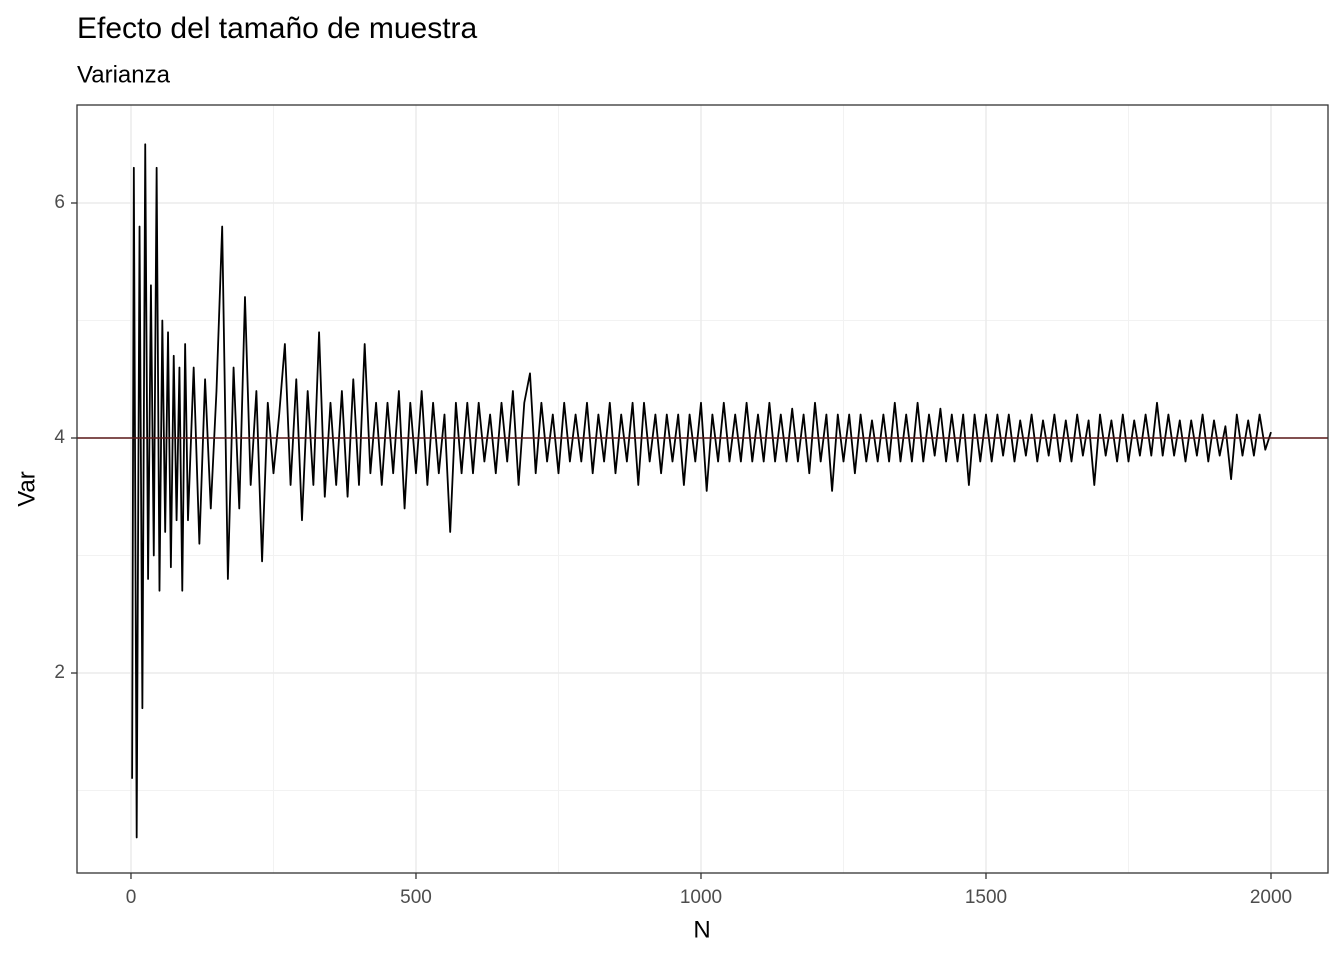 The height and width of the screenshot is (960, 1344). What do you see at coordinates (26, 489) in the screenshot?
I see `y-axis-label: Var` at bounding box center [26, 489].